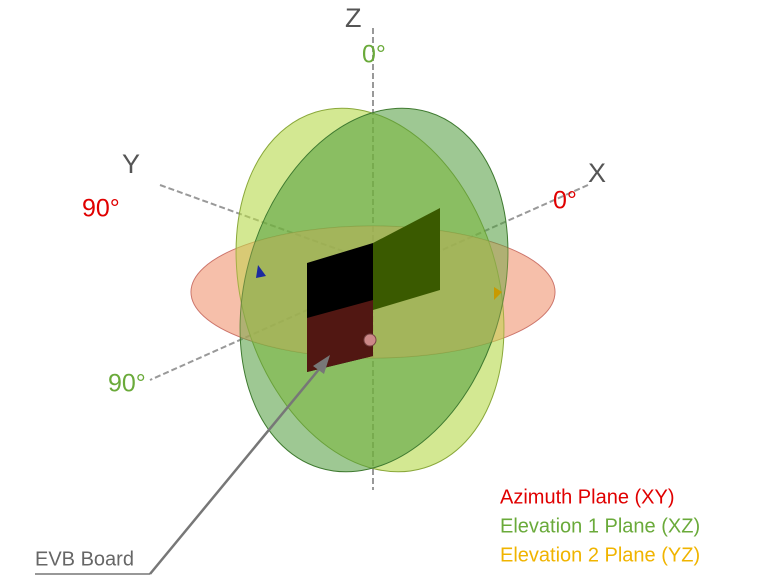 This screenshot has width=766, height=577. I want to click on x-label: X, so click(597, 173).